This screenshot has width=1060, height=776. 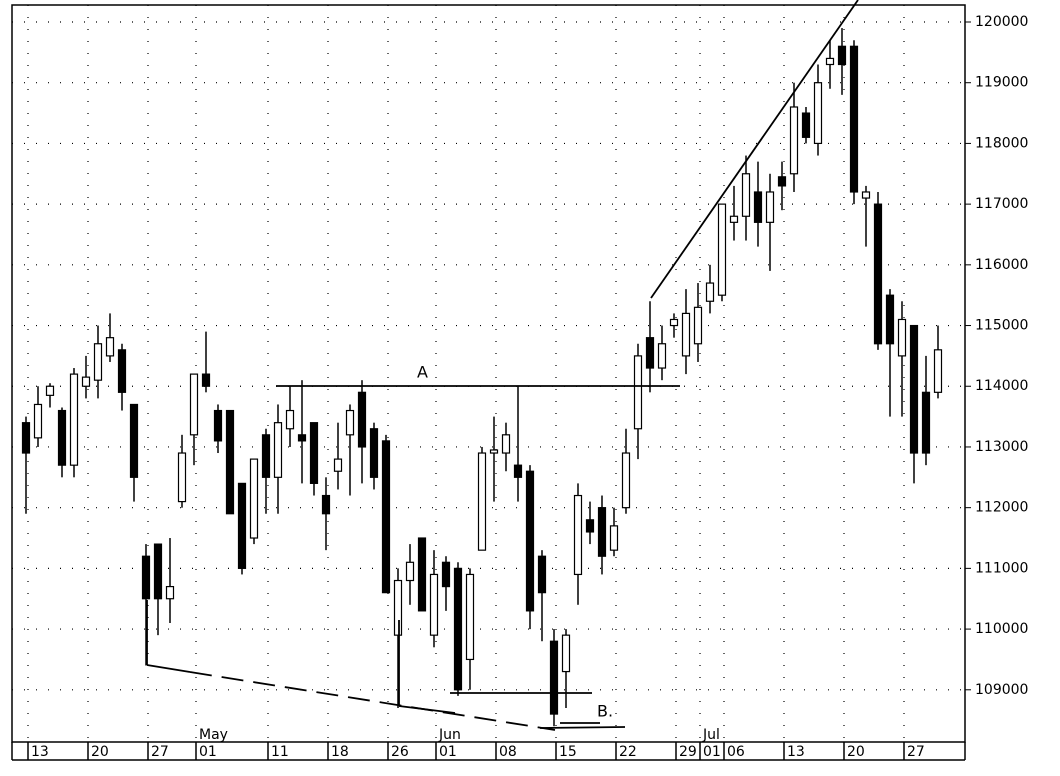 What do you see at coordinates (688, 752) in the screenshot?
I see `x-tick-label: 29` at bounding box center [688, 752].